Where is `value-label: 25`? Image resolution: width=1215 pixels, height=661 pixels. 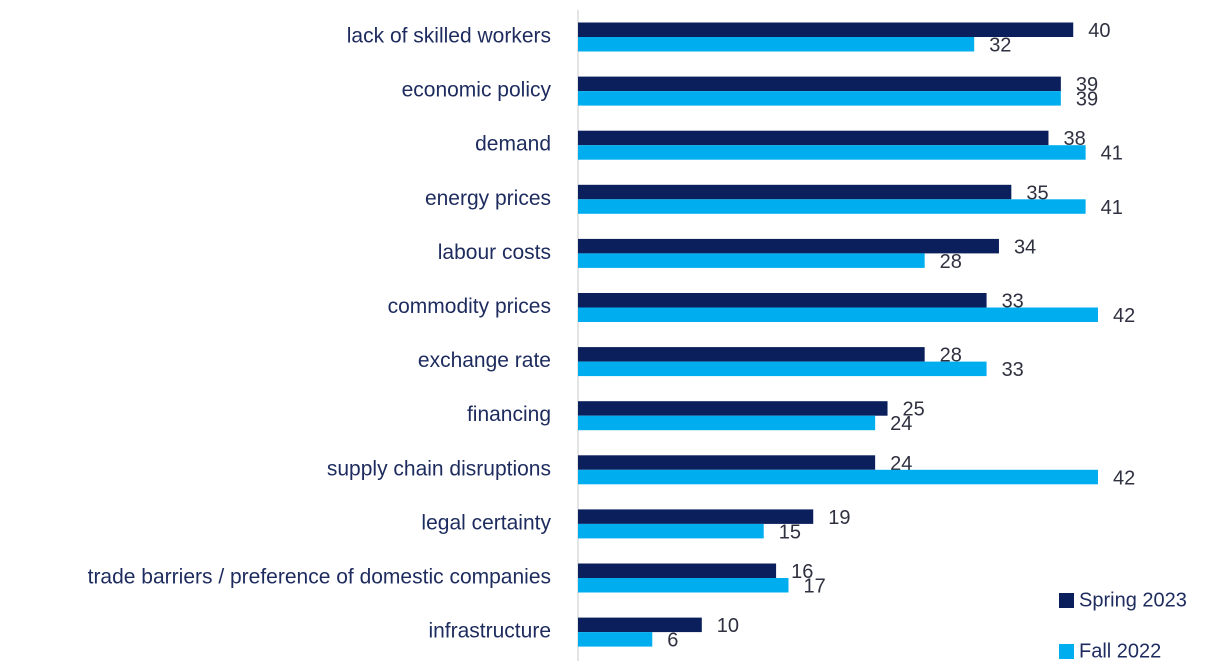 value-label: 25 is located at coordinates (914, 410).